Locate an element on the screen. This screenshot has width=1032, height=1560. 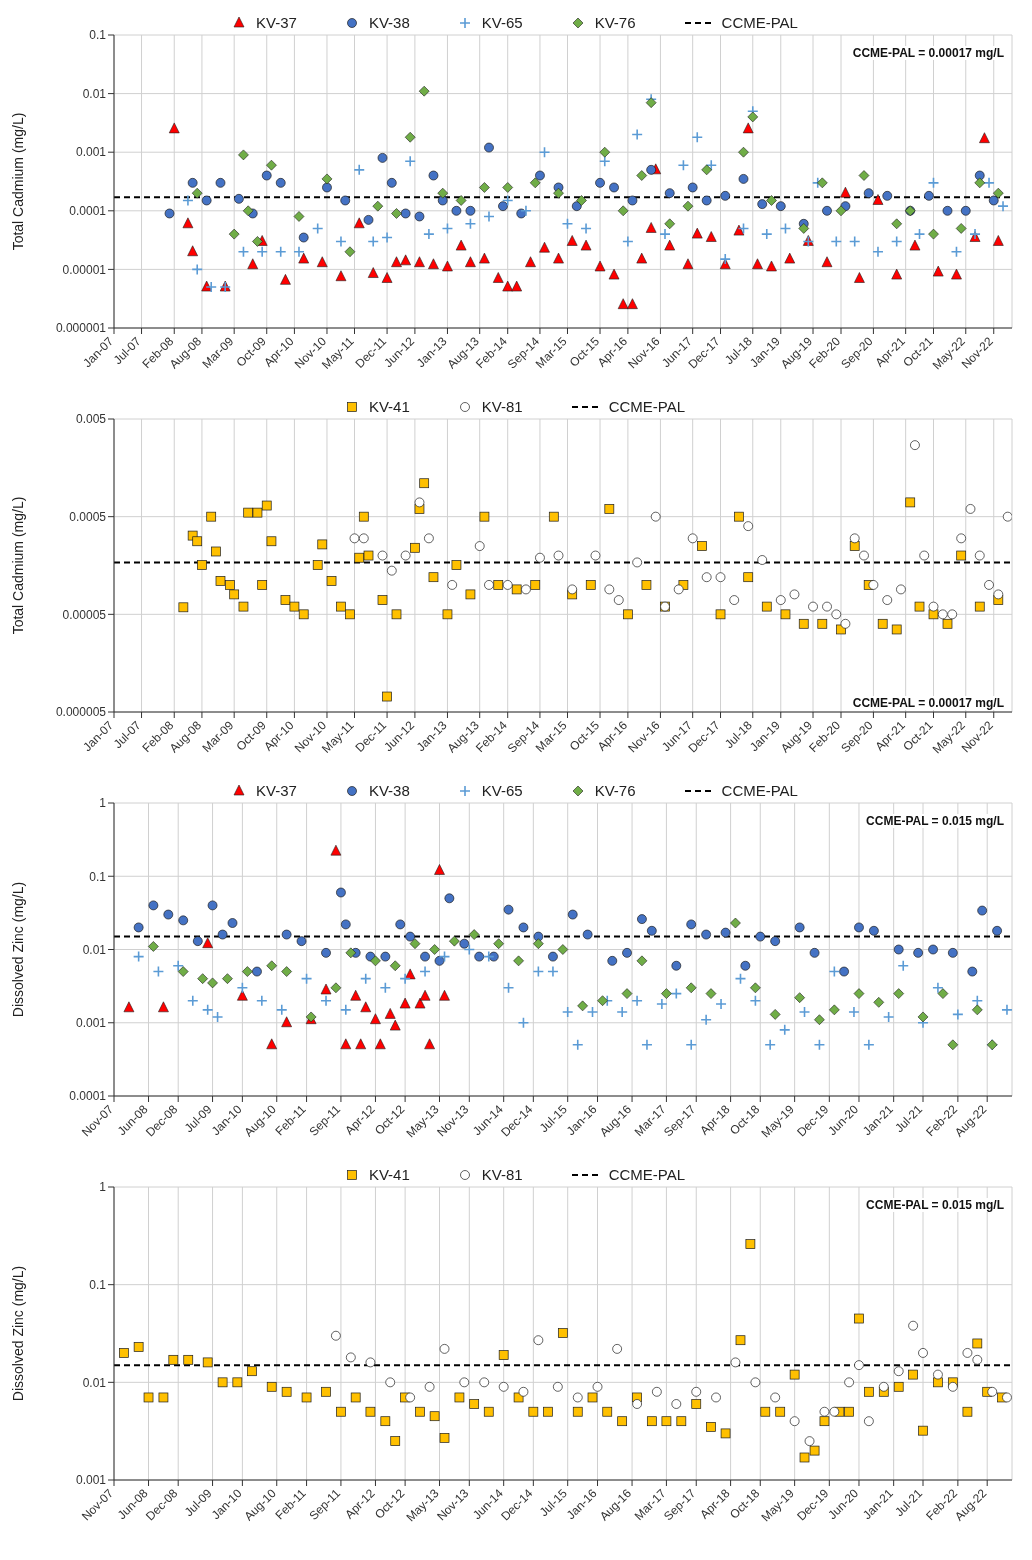
y-tick-label: 0.0005 is located at coordinates (88, 516).